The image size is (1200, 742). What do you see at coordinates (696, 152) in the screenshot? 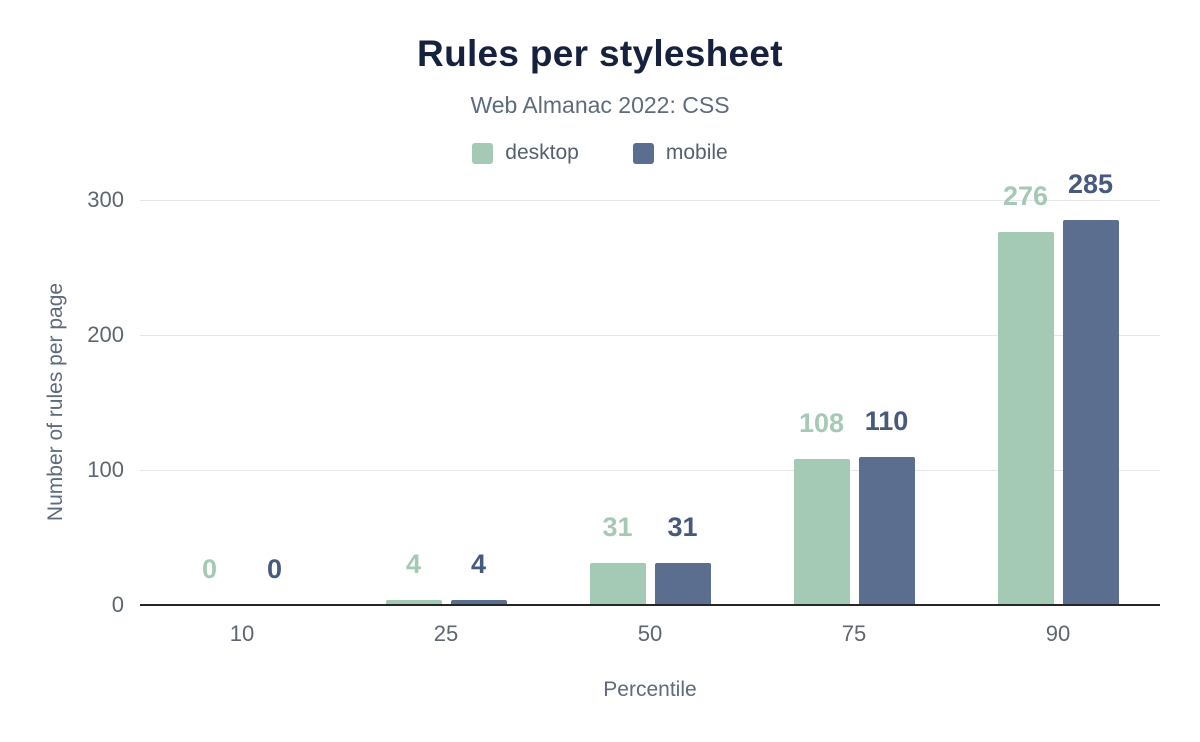
I see `legend-label-mobile: mobile` at bounding box center [696, 152].